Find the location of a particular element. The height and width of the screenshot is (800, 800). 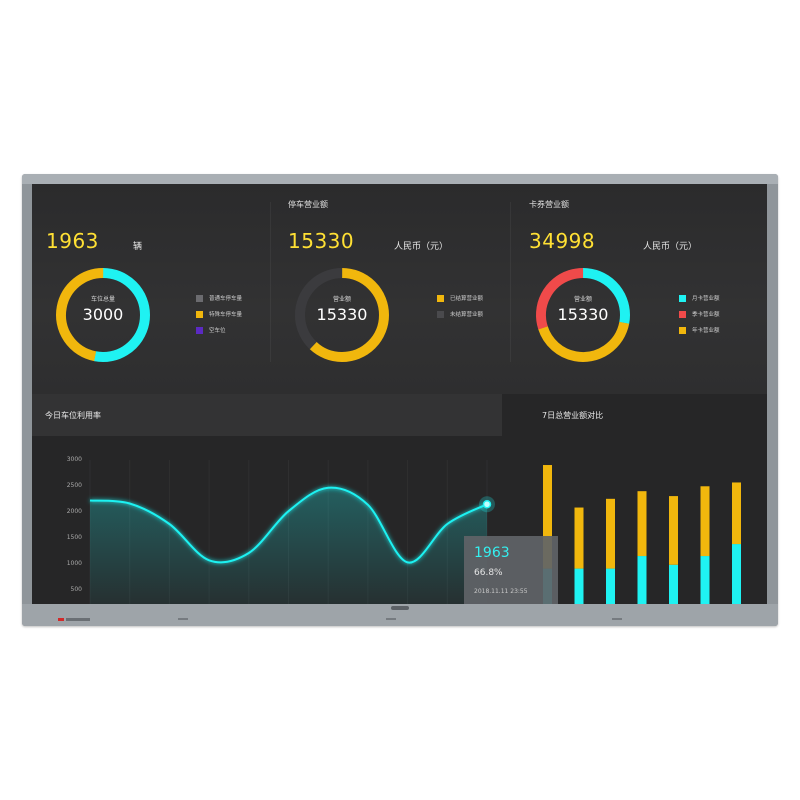

legend-label: 未结算营业额 is located at coordinates (467, 315).